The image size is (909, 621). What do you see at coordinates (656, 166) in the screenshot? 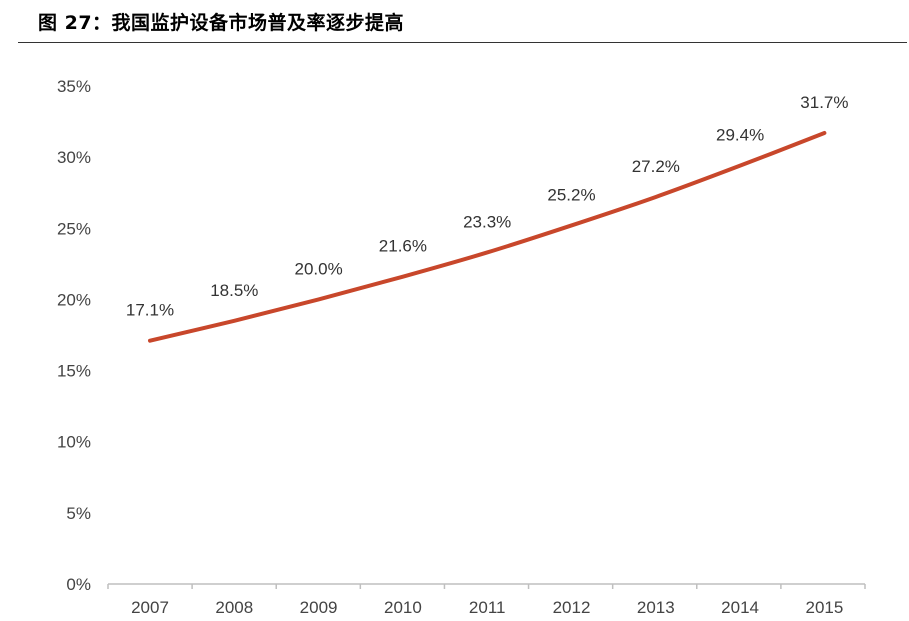
I see `data-label: 27.2%` at bounding box center [656, 166].